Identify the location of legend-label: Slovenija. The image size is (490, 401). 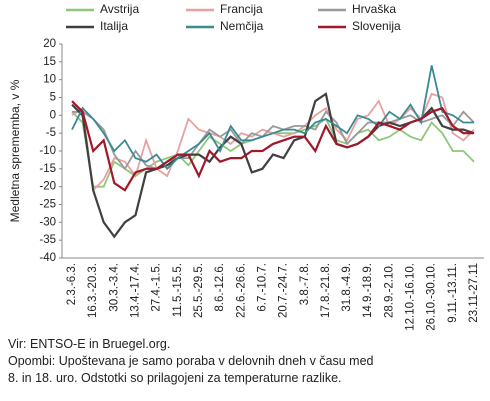
(376, 26).